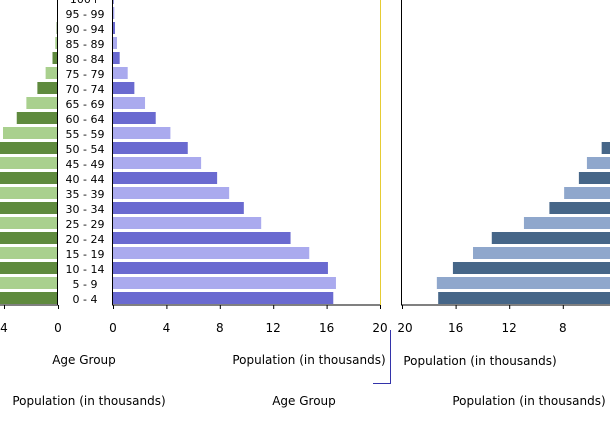  I want to click on age-group-label: 15 - 19, so click(85, 254).